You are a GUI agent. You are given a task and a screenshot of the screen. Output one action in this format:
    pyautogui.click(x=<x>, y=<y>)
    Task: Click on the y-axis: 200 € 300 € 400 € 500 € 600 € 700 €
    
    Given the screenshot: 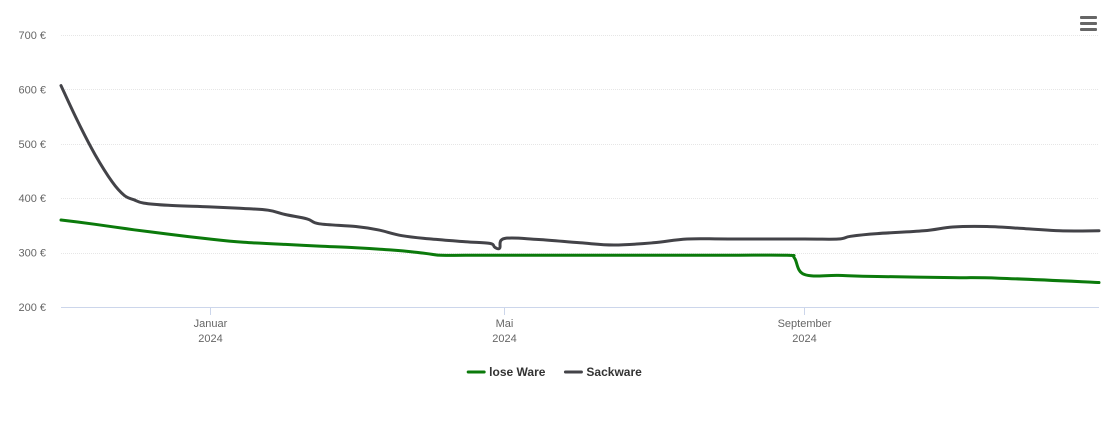 What is the action you would take?
    pyautogui.click(x=32, y=172)
    